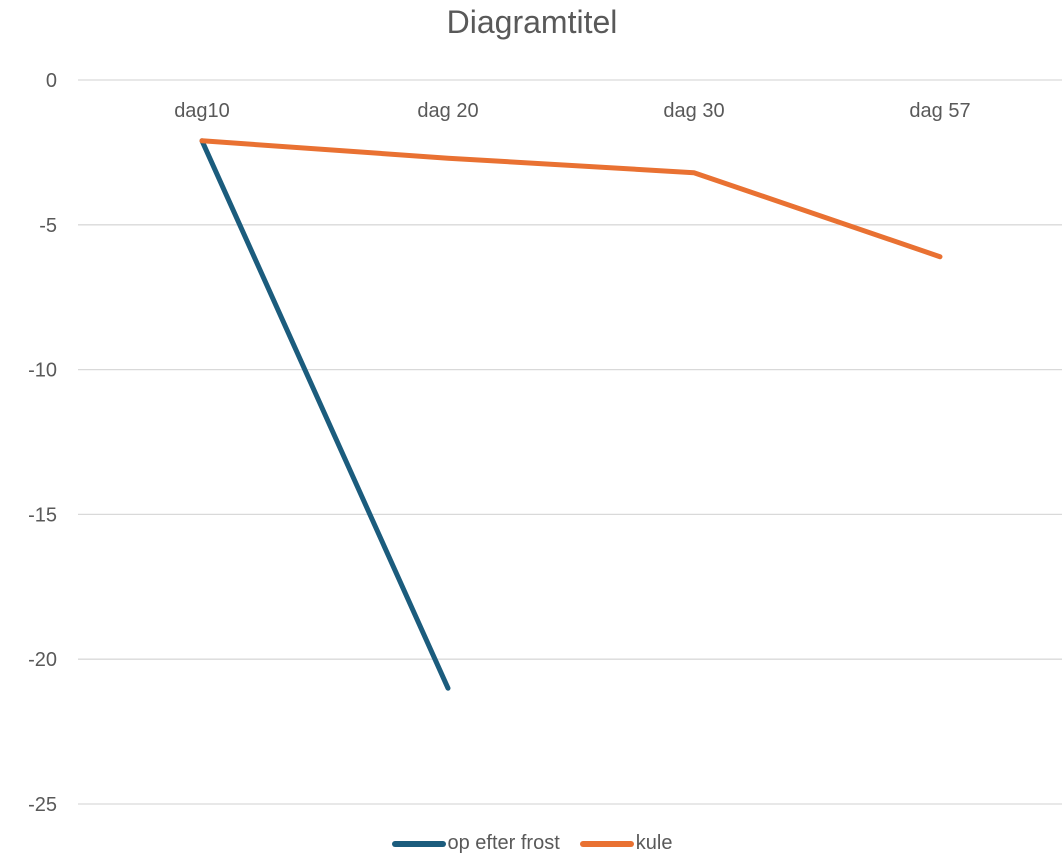 This screenshot has width=1064, height=867. I want to click on legend-item-series-1: op efter frost, so click(475, 843).